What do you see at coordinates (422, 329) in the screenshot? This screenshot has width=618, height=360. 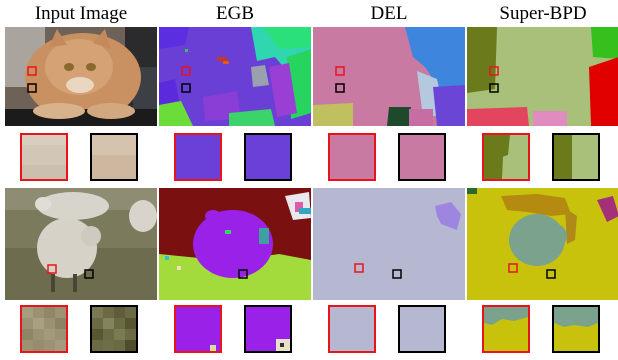 I see `del-sheep-zoom-black` at bounding box center [422, 329].